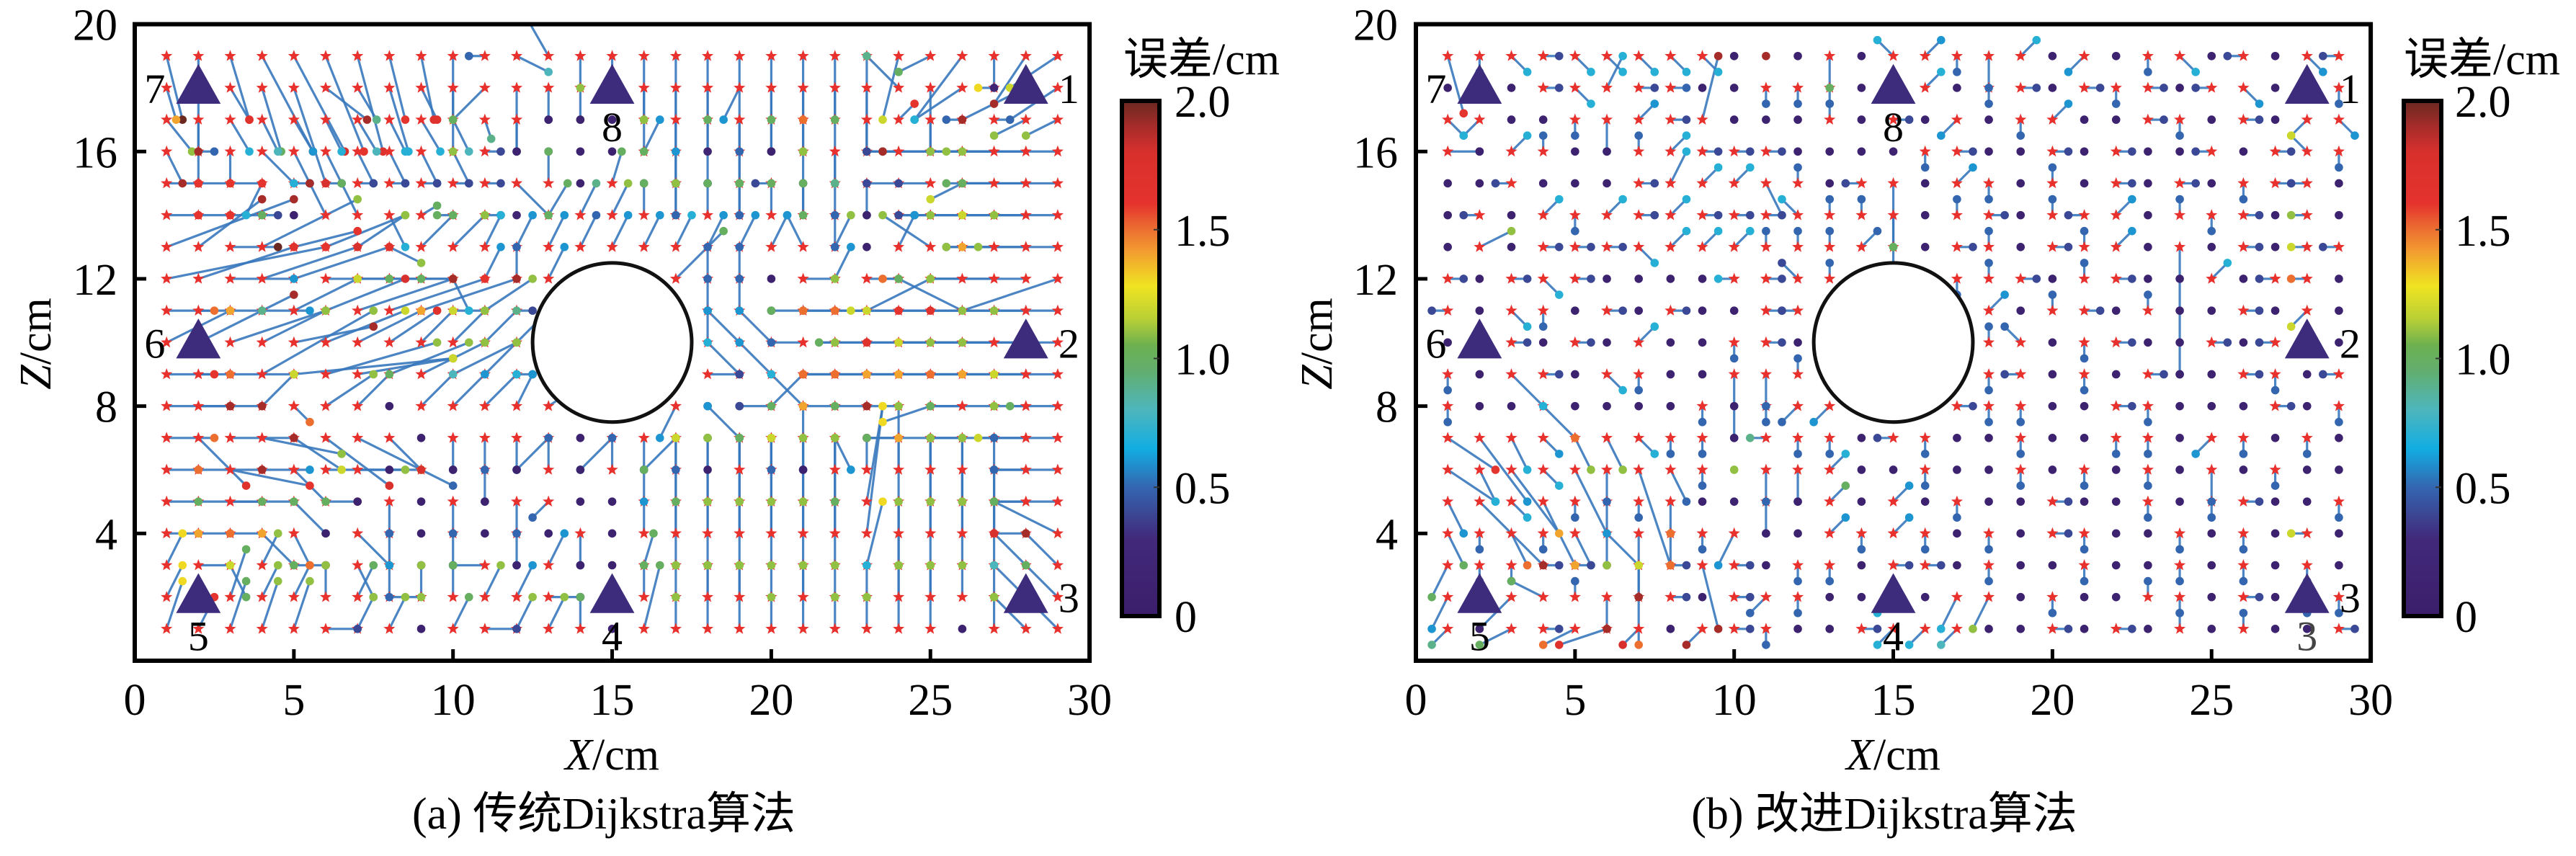 The image size is (2576, 856). What do you see at coordinates (1203, 360) in the screenshot?
I see `colorbar-tick-label: 1.0` at bounding box center [1203, 360].